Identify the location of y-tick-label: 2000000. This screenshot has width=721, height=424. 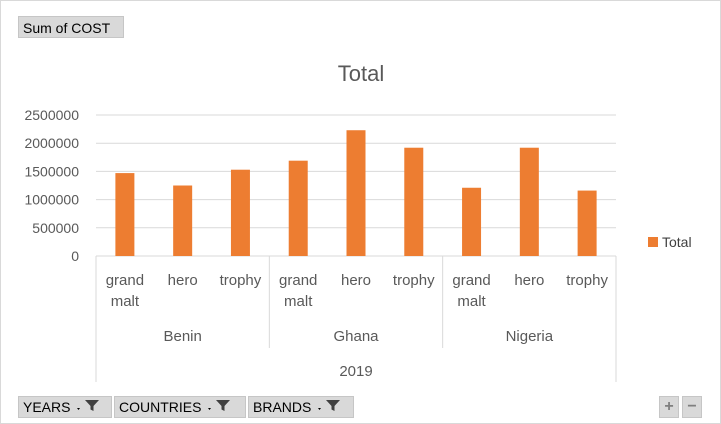
(51, 143).